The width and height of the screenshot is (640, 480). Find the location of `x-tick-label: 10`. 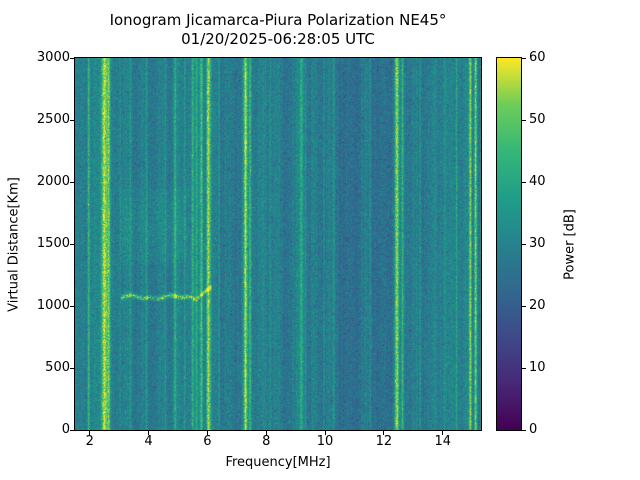

x-tick-label: 10 is located at coordinates (325, 441).